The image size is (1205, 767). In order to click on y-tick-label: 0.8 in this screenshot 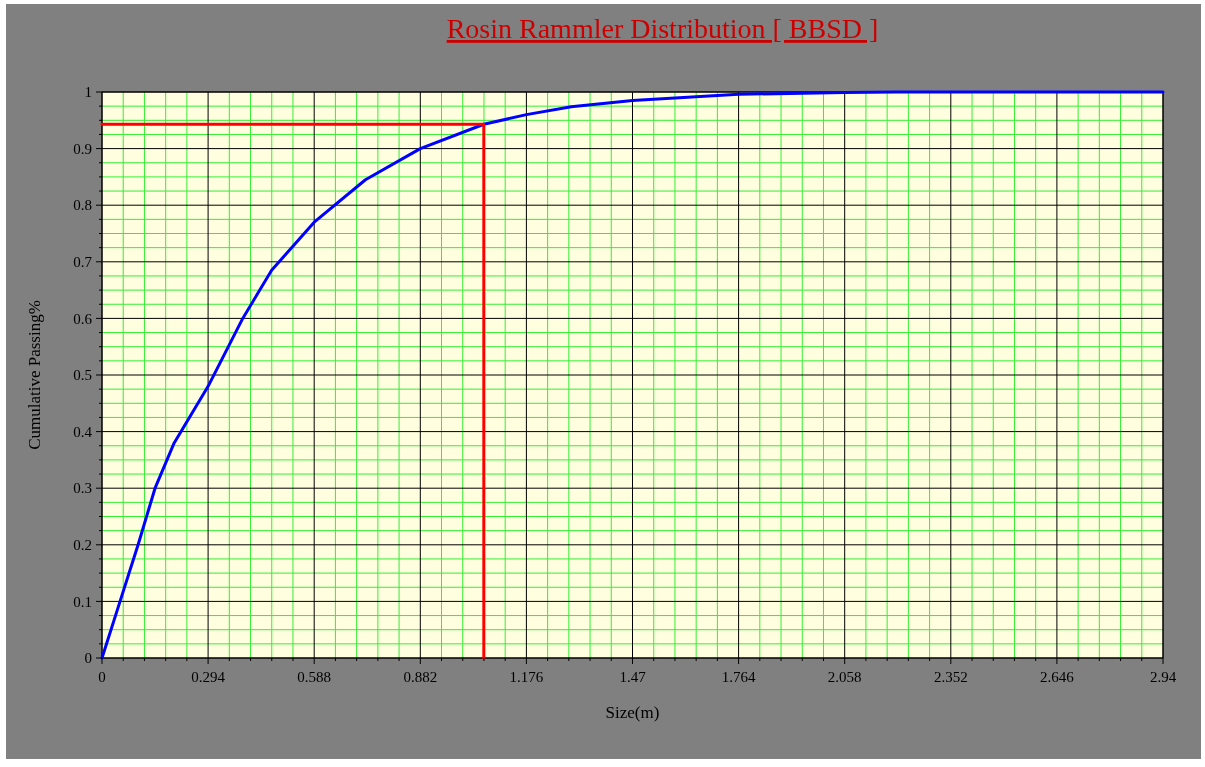, I will do `click(82, 205)`.